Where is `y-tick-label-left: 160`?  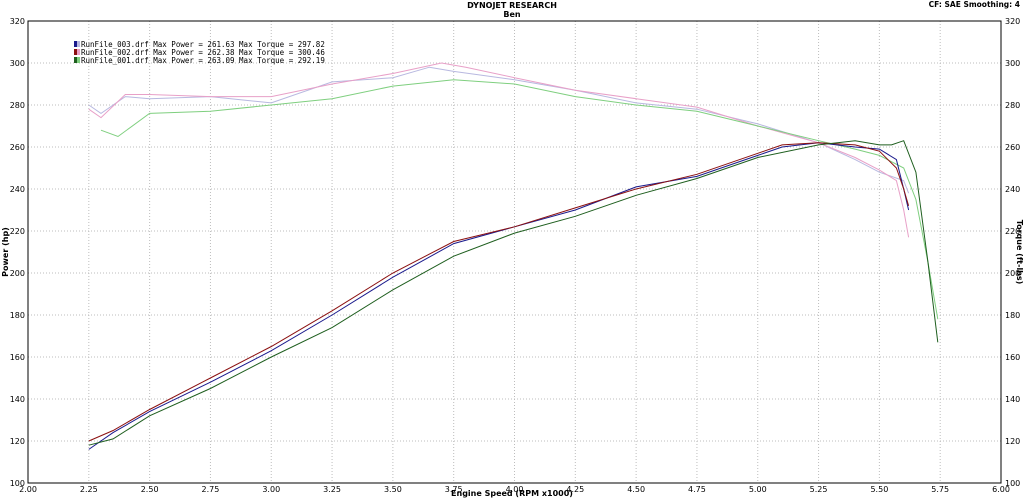
y-tick-label-left: 160 is located at coordinates (17, 357).